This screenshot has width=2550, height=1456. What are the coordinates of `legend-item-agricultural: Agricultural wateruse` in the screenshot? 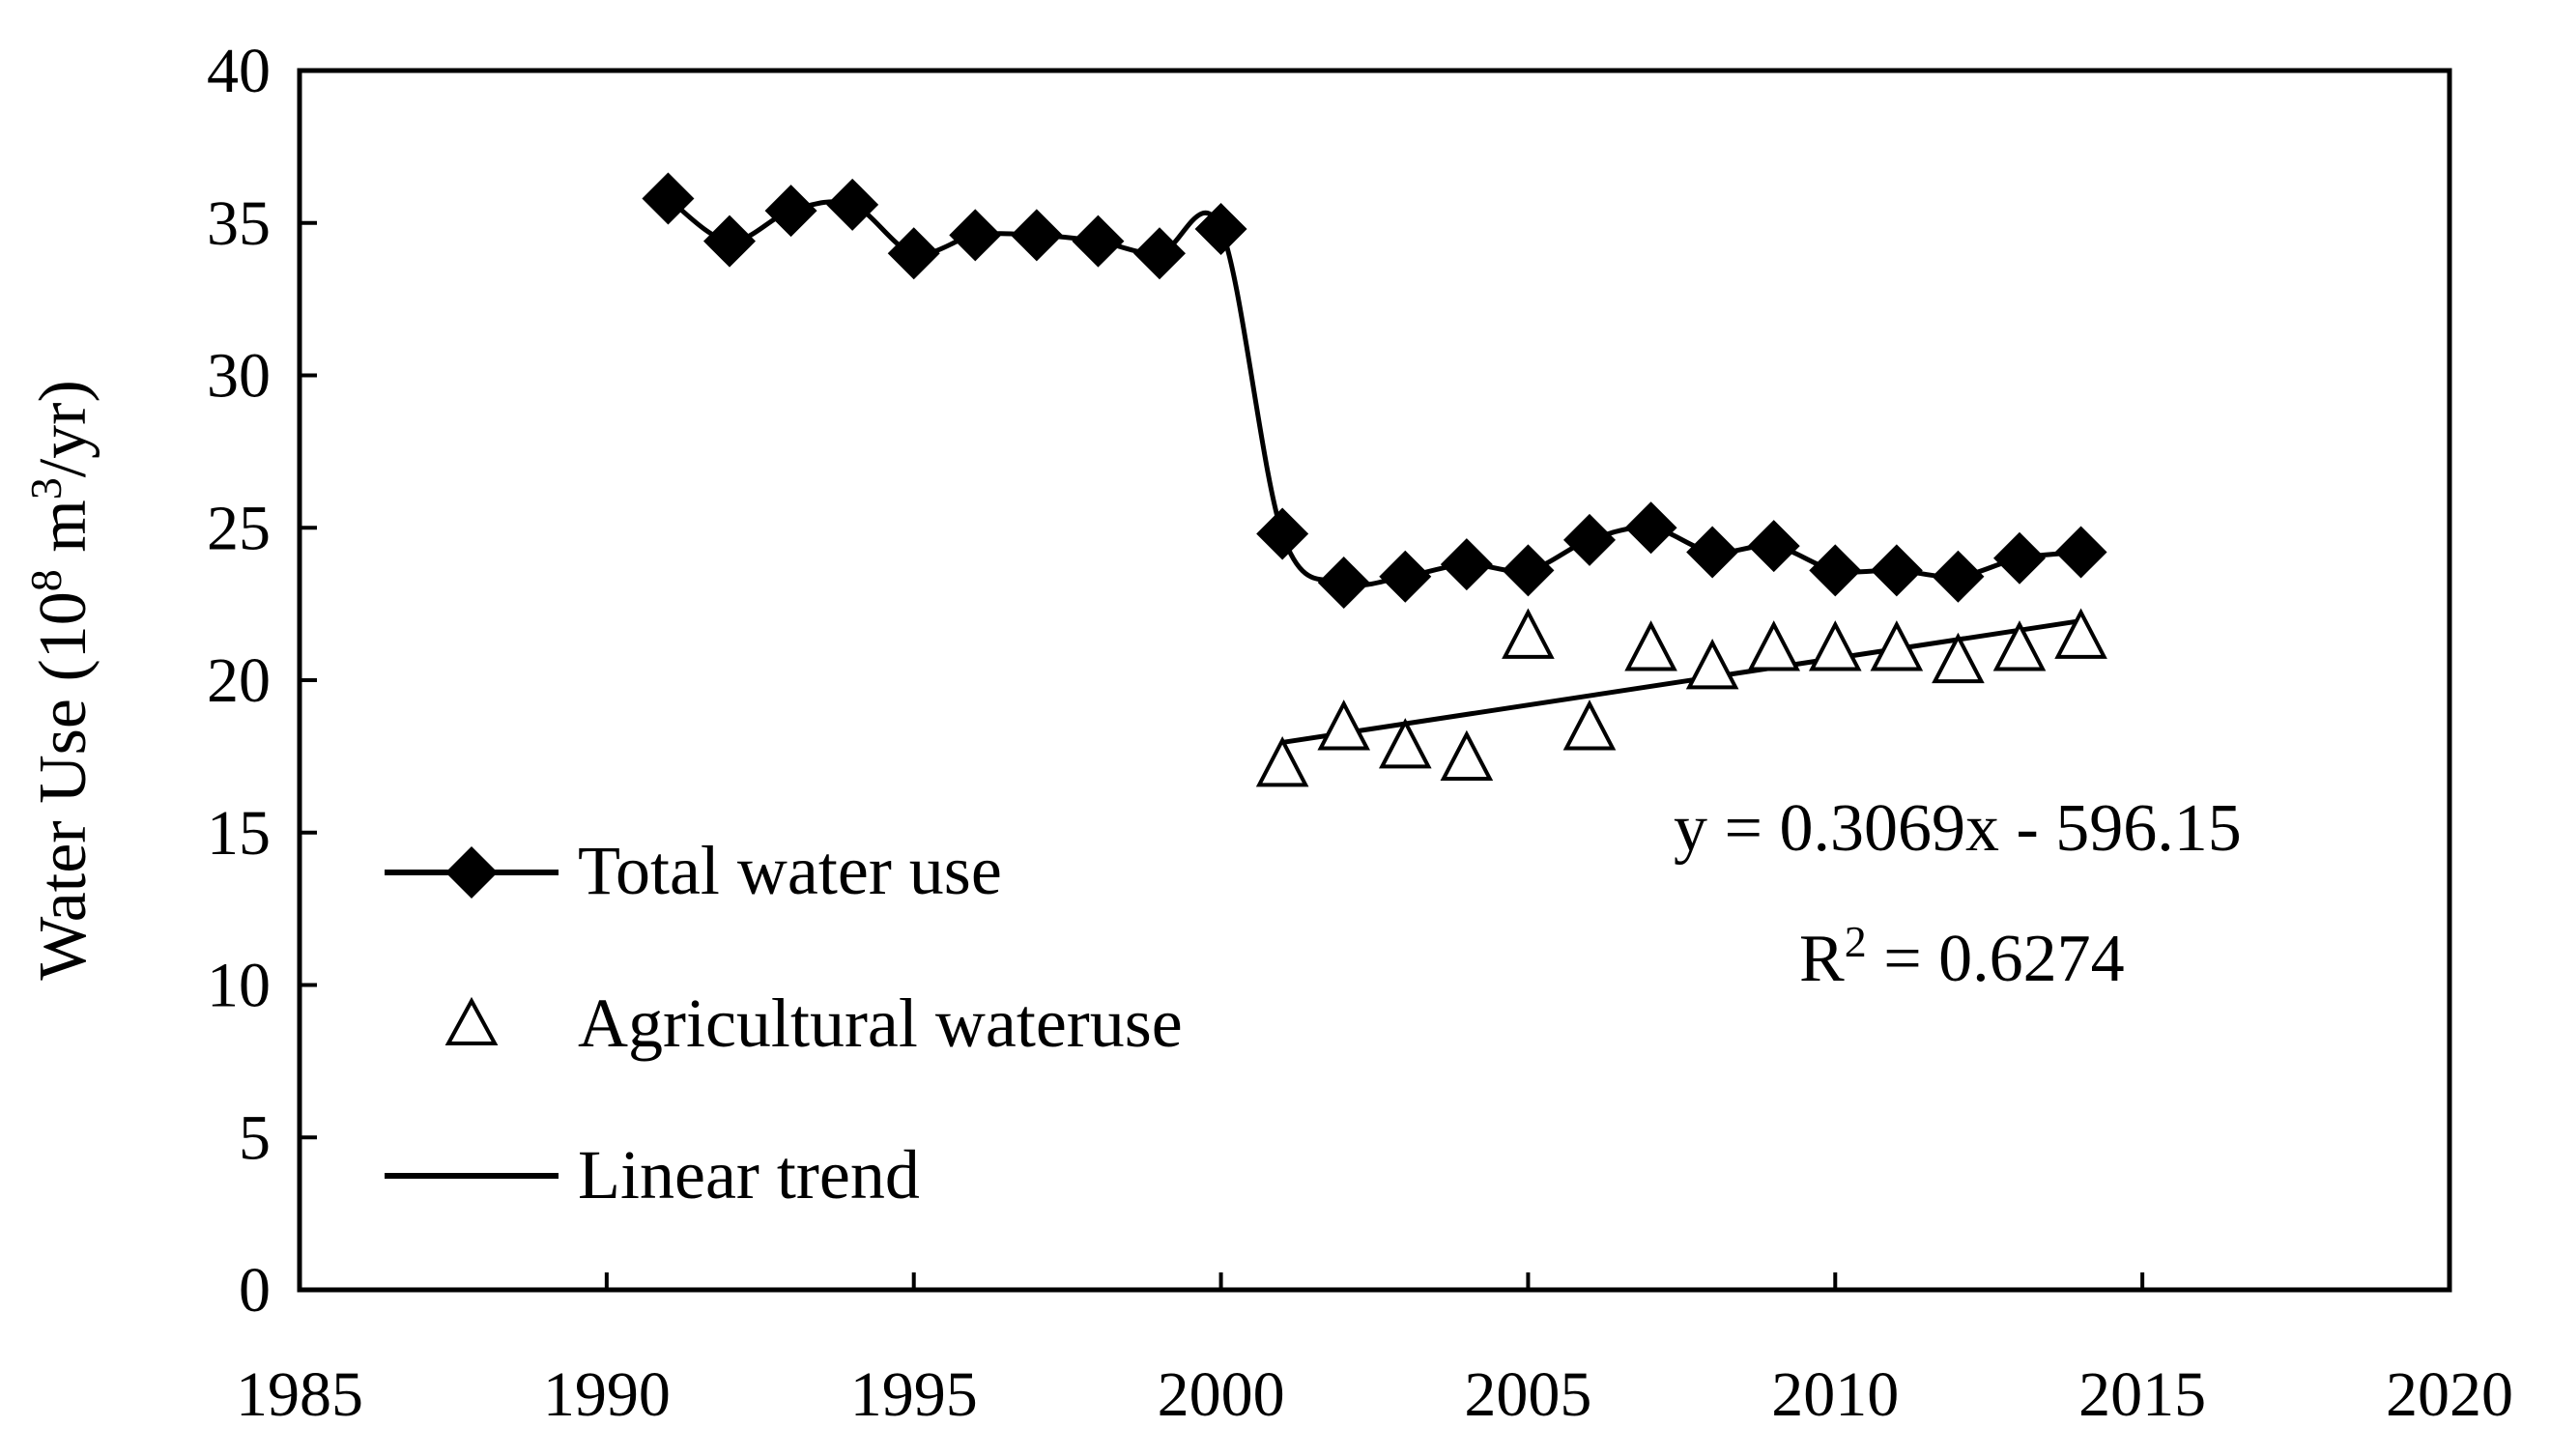 It's located at (813, 1024).